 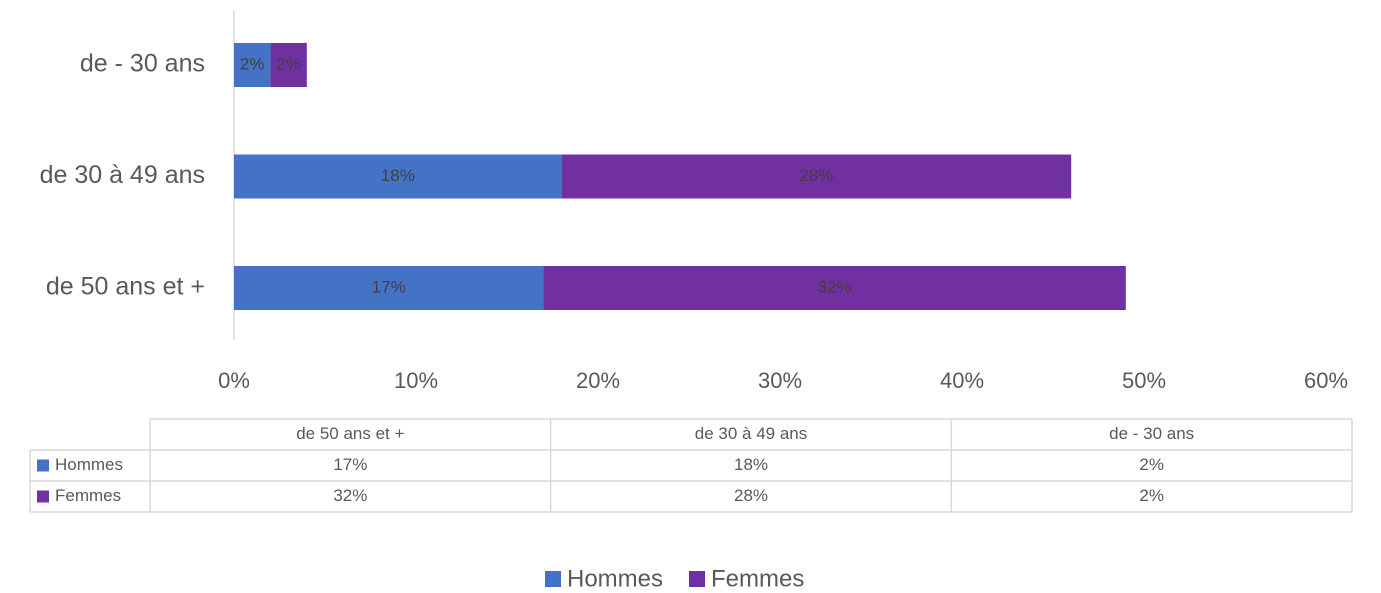 I want to click on data-label: 17%, so click(x=389, y=286).